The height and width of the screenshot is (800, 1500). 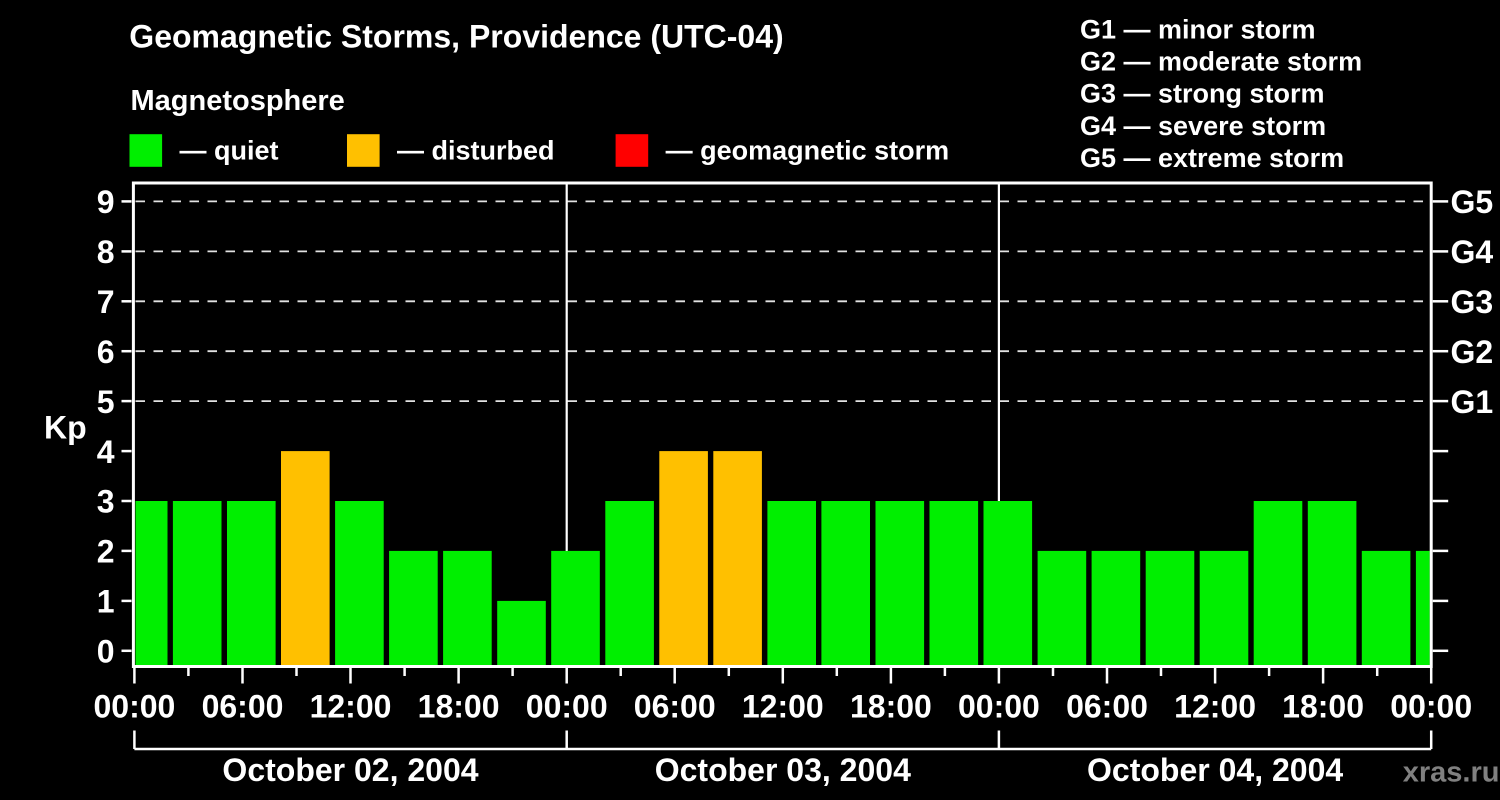 What do you see at coordinates (106, 552) in the screenshot?
I see `svg-text: 2` at bounding box center [106, 552].